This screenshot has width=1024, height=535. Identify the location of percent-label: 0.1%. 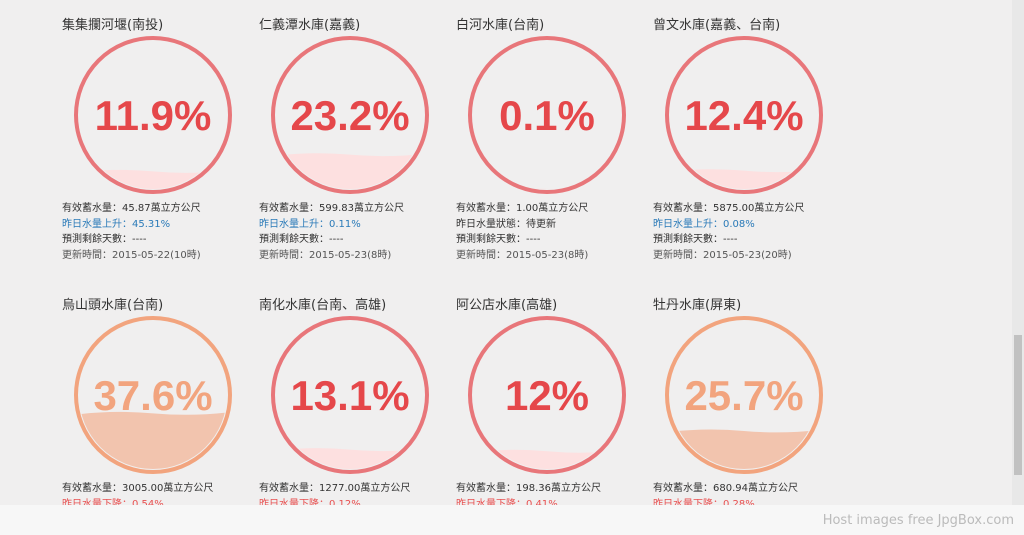
(547, 115).